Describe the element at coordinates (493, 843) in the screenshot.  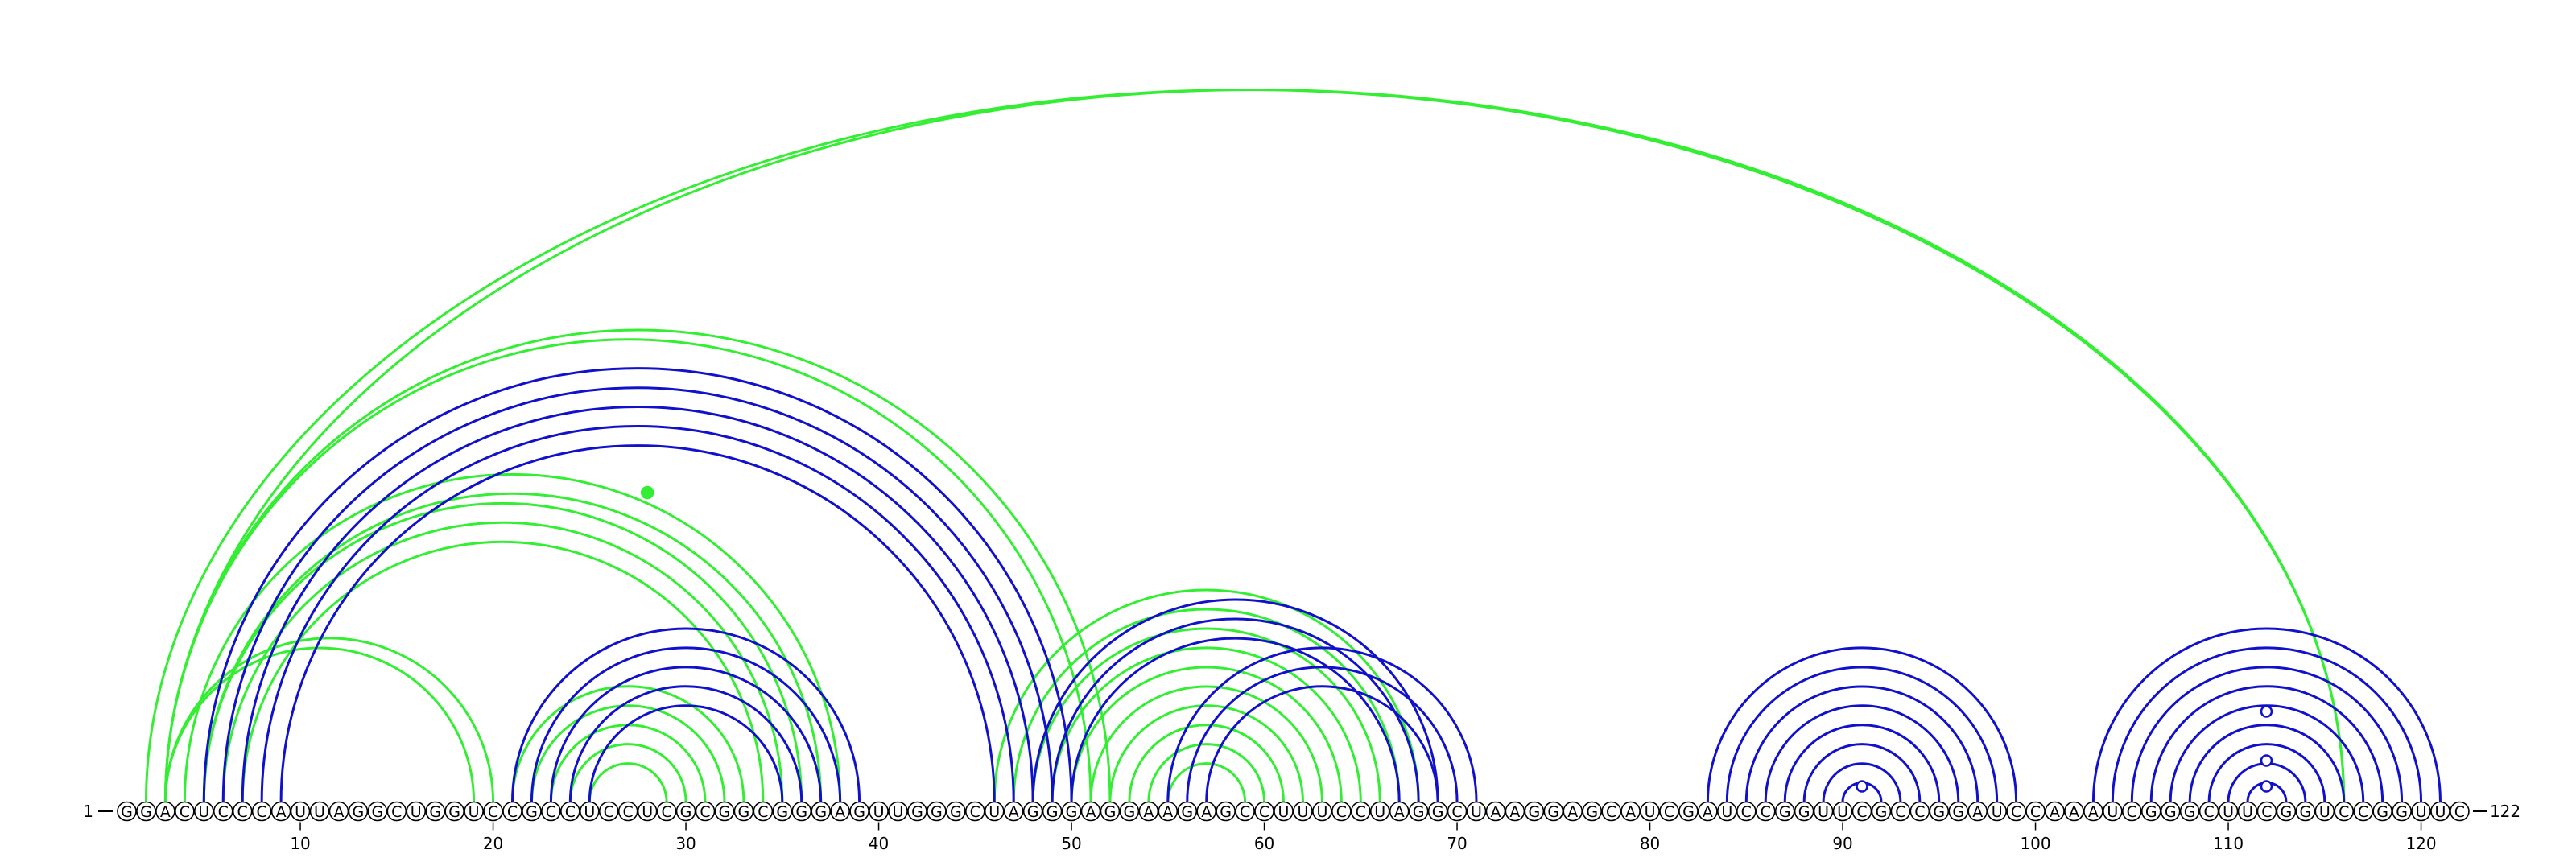
I see `tick-label: 20` at that location.